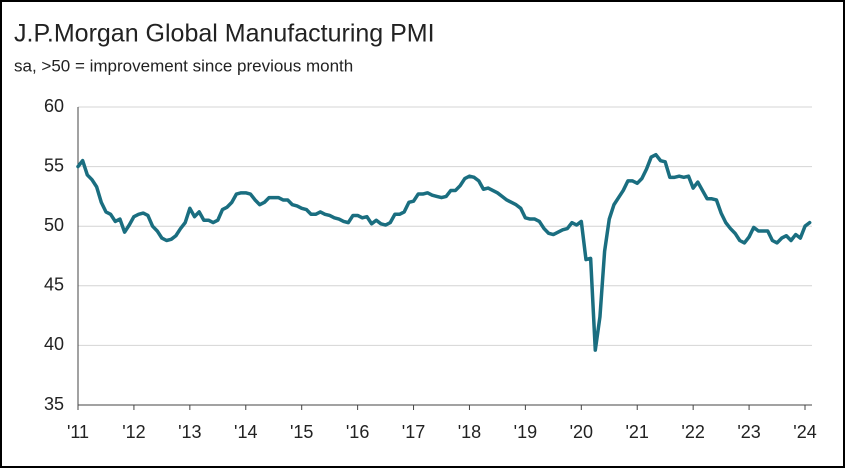 The image size is (845, 469). I want to click on x-tick-label: '12, so click(133, 432).